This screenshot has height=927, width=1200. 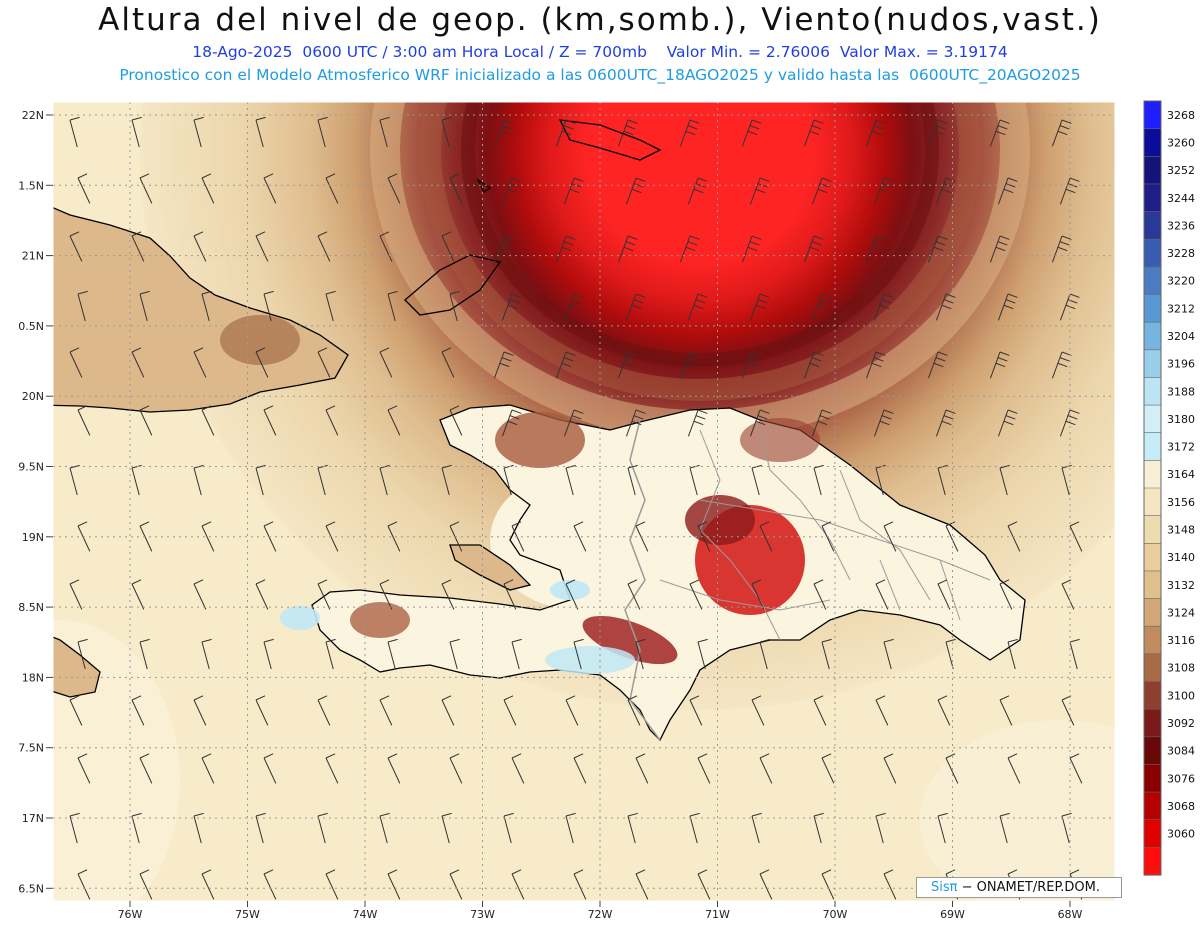 I want to click on lon-label: 72W, so click(x=600, y=914).